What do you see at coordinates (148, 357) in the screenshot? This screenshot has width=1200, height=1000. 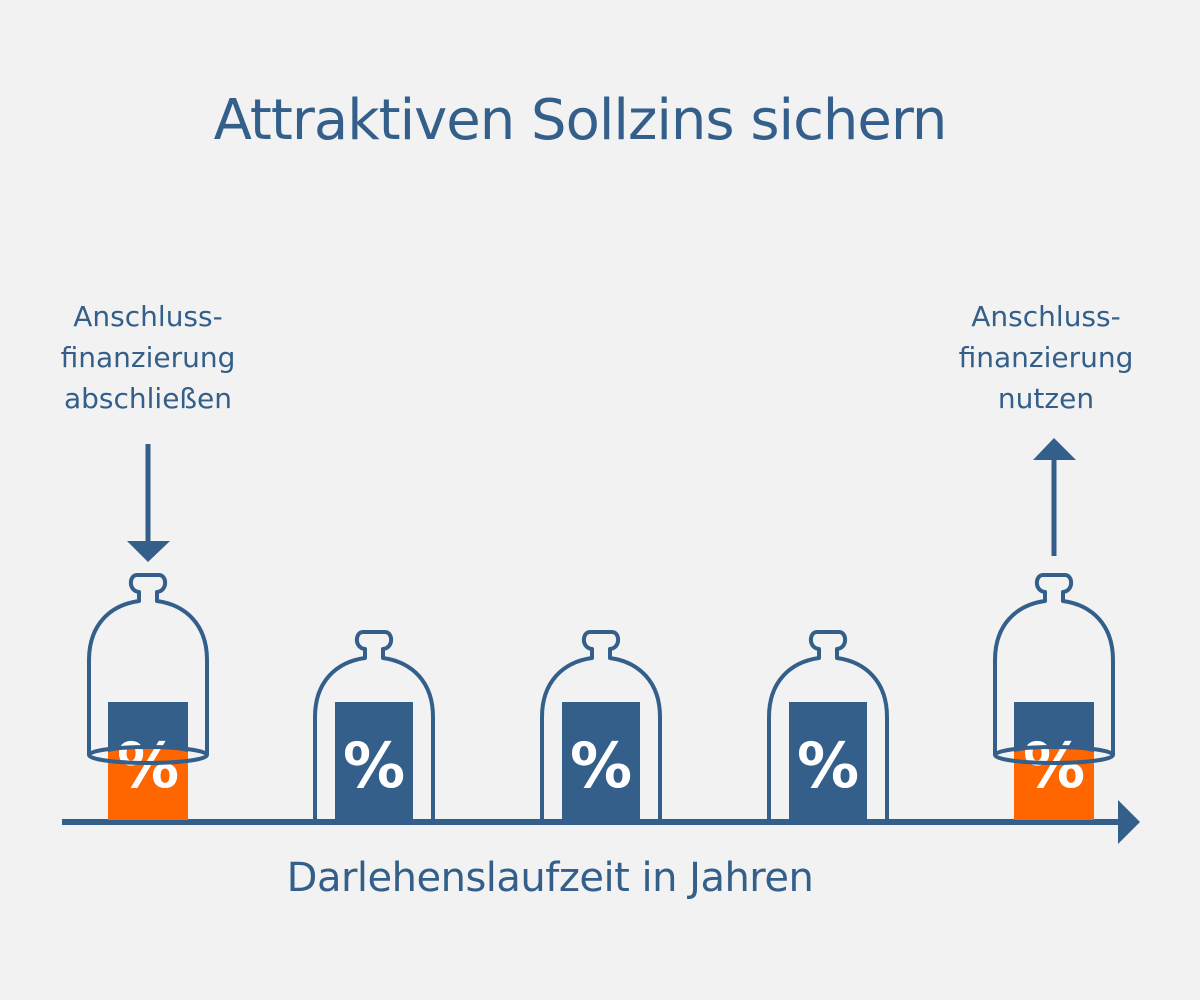 I see `left-label: Anschluss- finanzierung abschließen` at bounding box center [148, 357].